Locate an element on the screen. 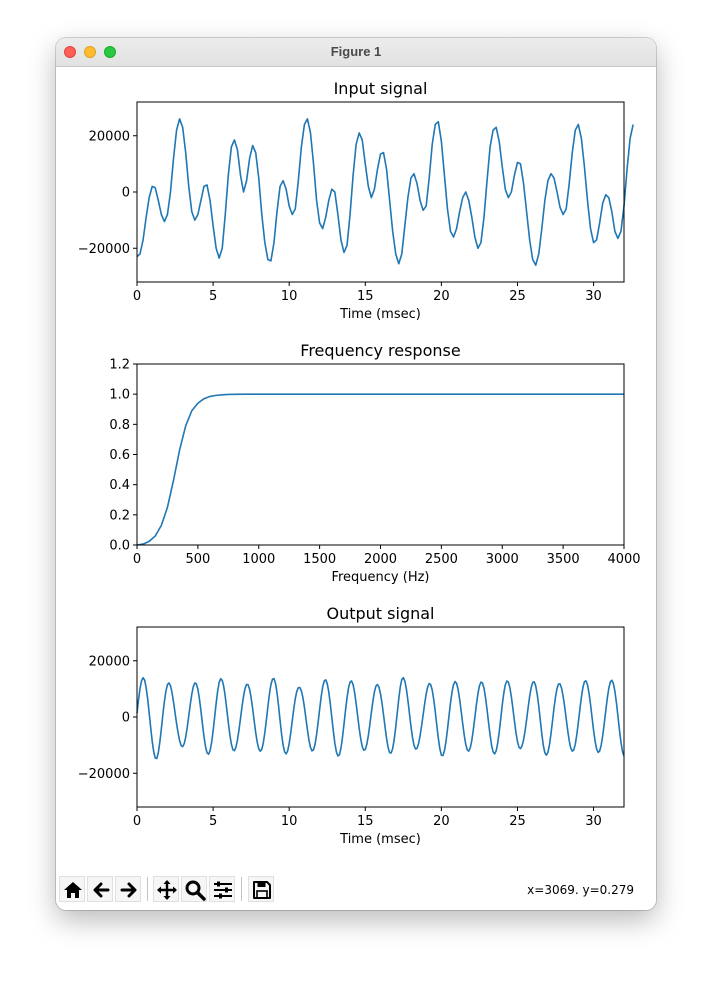 The height and width of the screenshot is (984, 712). chart-title: Input signal is located at coordinates (381, 88).